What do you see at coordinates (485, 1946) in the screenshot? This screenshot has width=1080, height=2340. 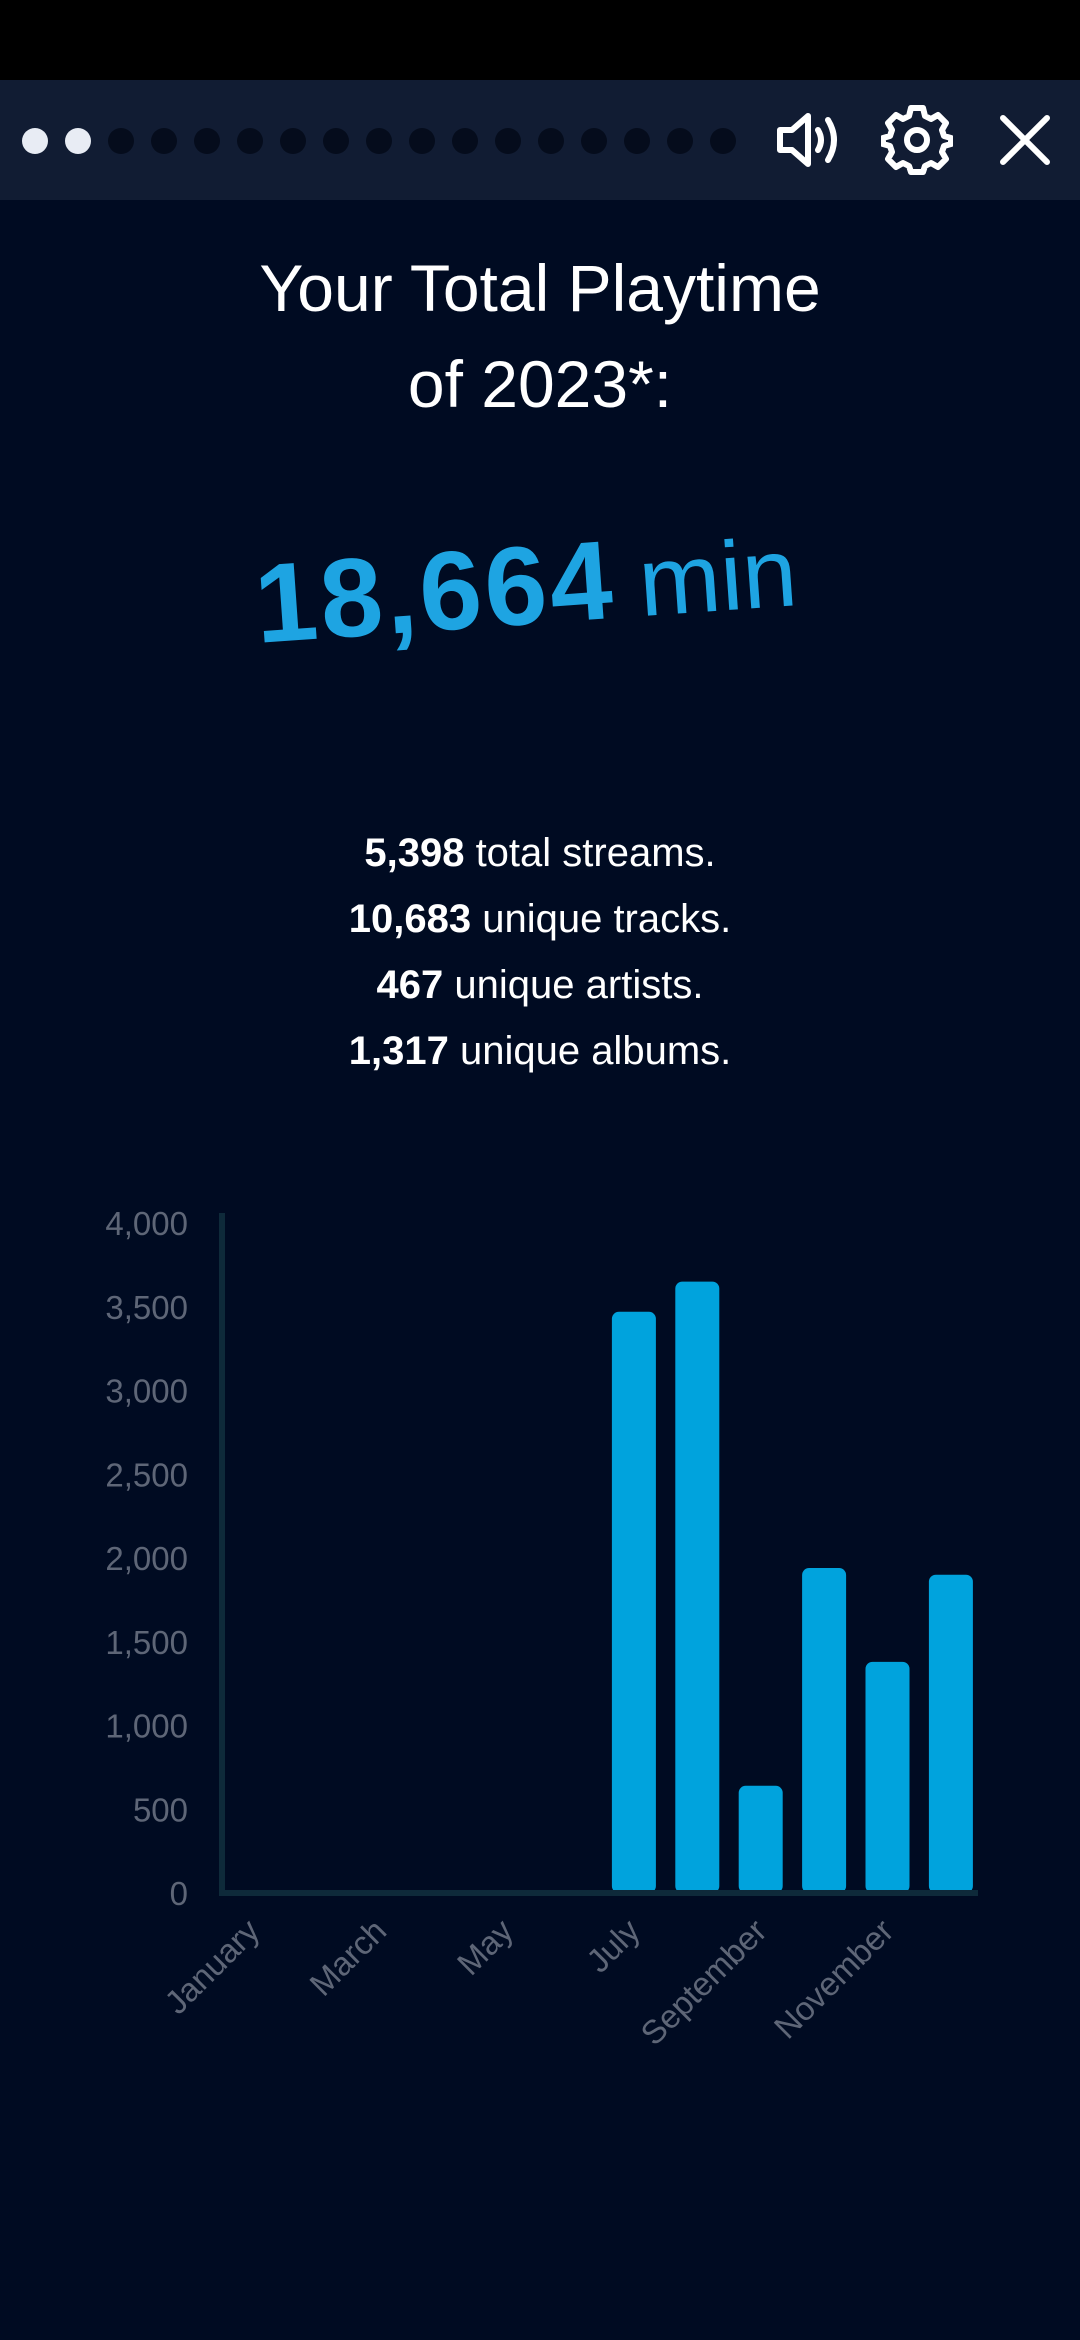 I see `x-tick-label: May` at bounding box center [485, 1946].